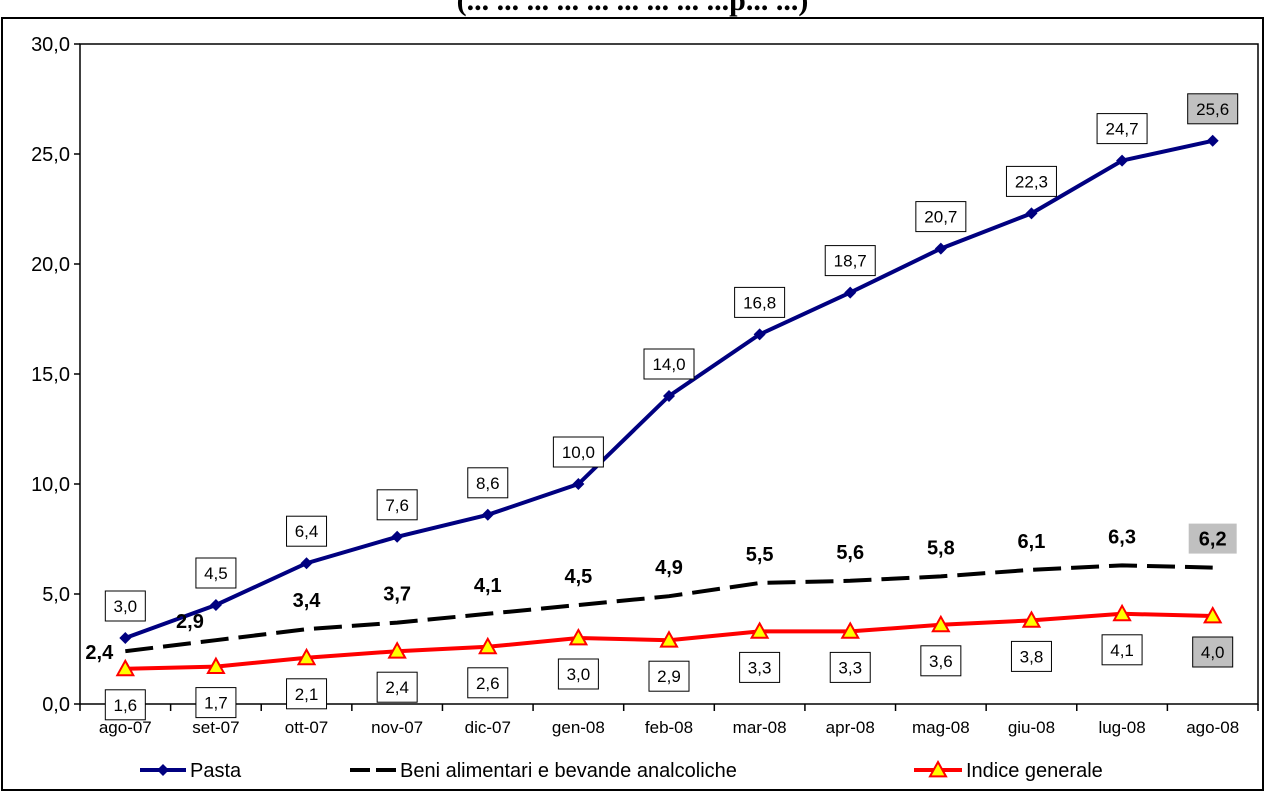 This screenshot has height=792, width=1265. Describe the element at coordinates (578, 577) in the screenshot. I see `beni-data-label: 4,5` at that location.